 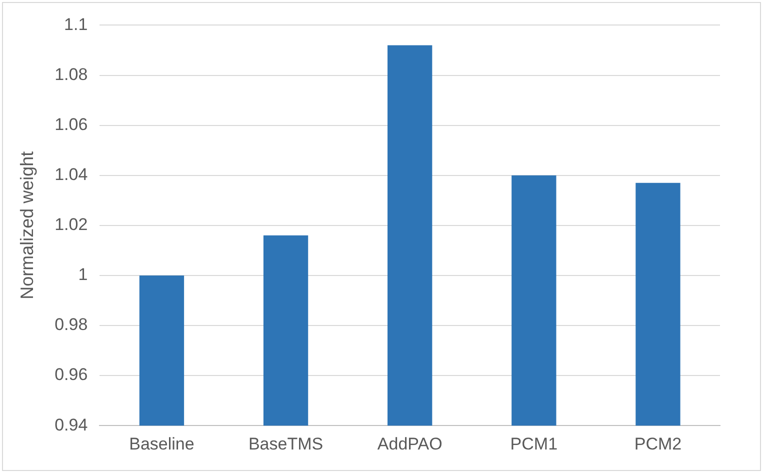 What do you see at coordinates (658, 444) in the screenshot?
I see `x-tick-label: PCM2` at bounding box center [658, 444].